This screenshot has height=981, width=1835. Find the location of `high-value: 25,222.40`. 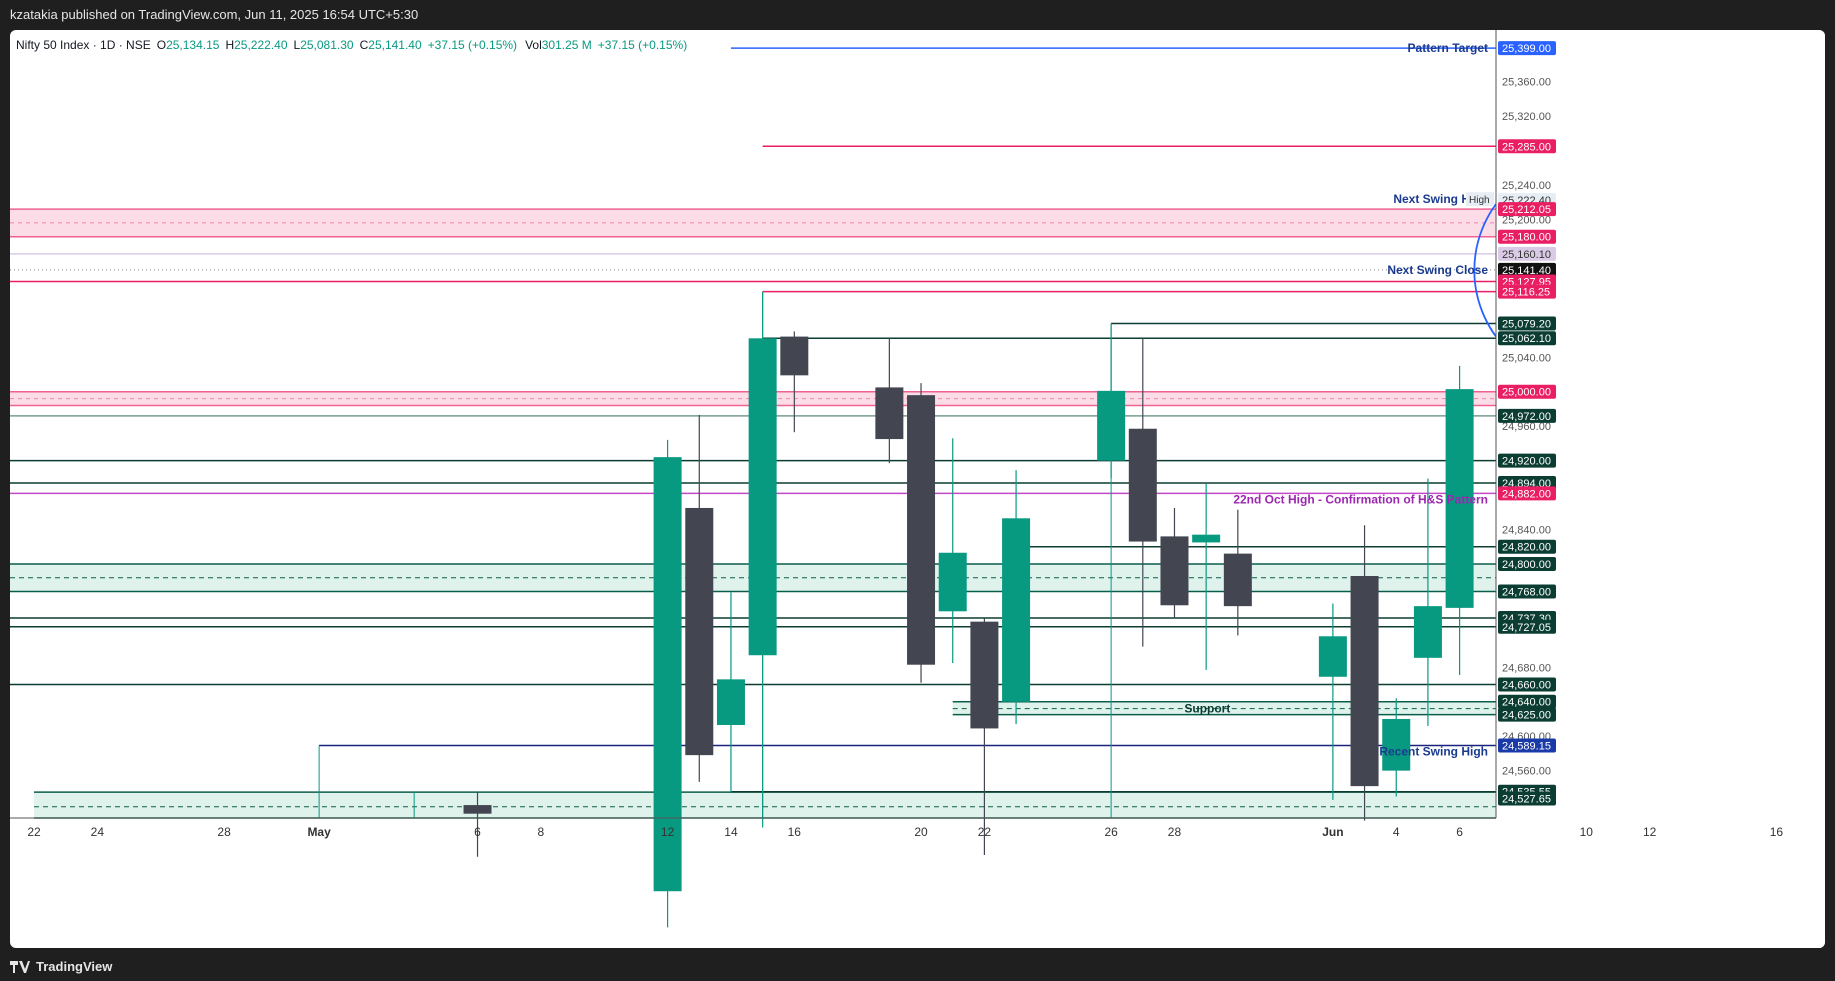

high-value: 25,222.40 is located at coordinates (261, 45).